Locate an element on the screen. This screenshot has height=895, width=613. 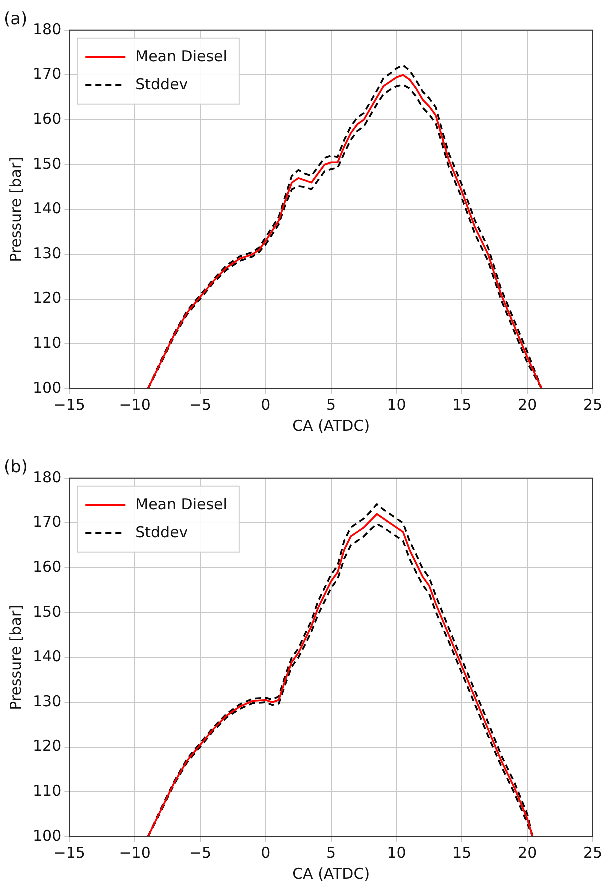
chart-title: (a) is located at coordinates (16, 20).